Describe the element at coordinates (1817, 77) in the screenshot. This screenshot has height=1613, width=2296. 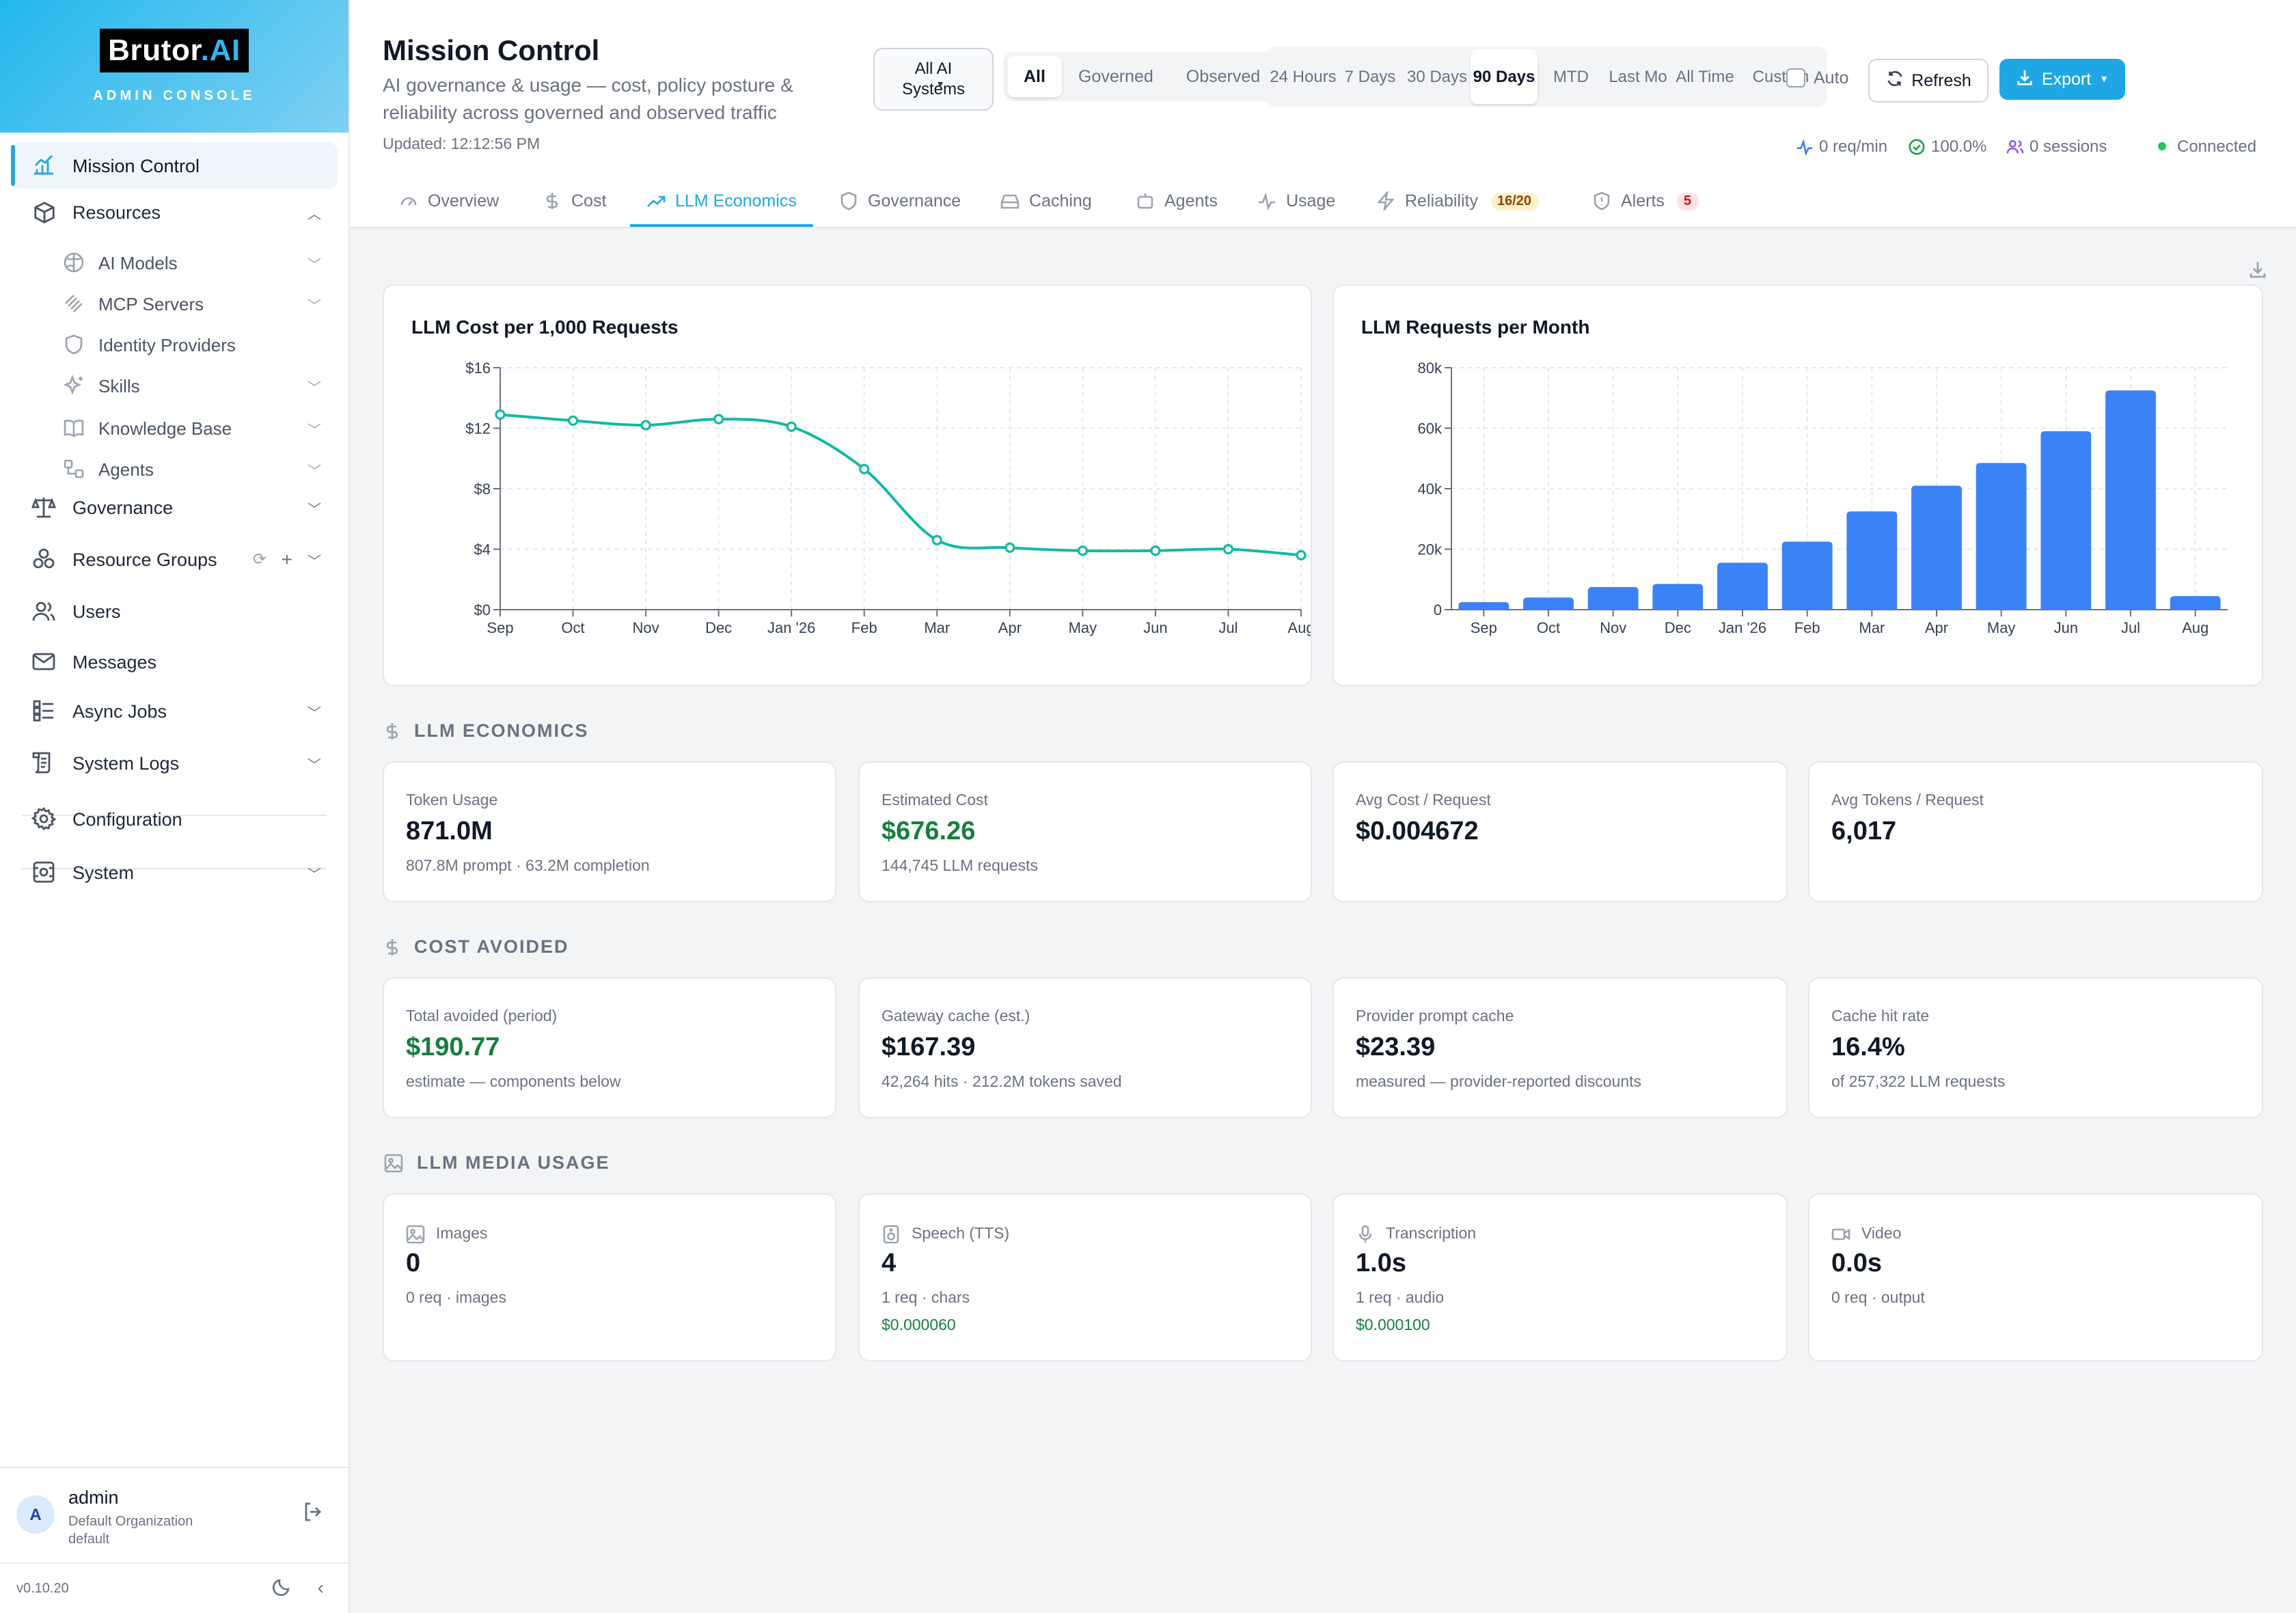
I see `auto-refresh-toggle: Auto` at that location.